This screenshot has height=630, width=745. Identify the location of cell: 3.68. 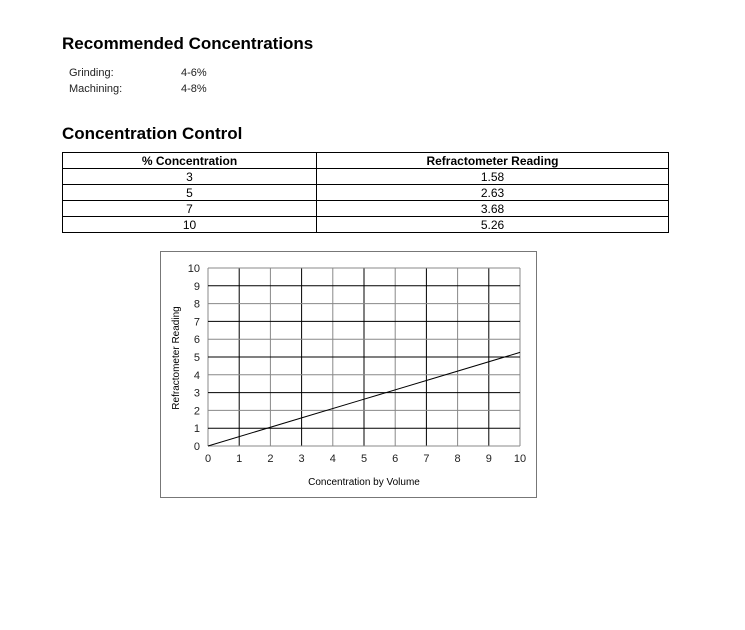
(492, 208).